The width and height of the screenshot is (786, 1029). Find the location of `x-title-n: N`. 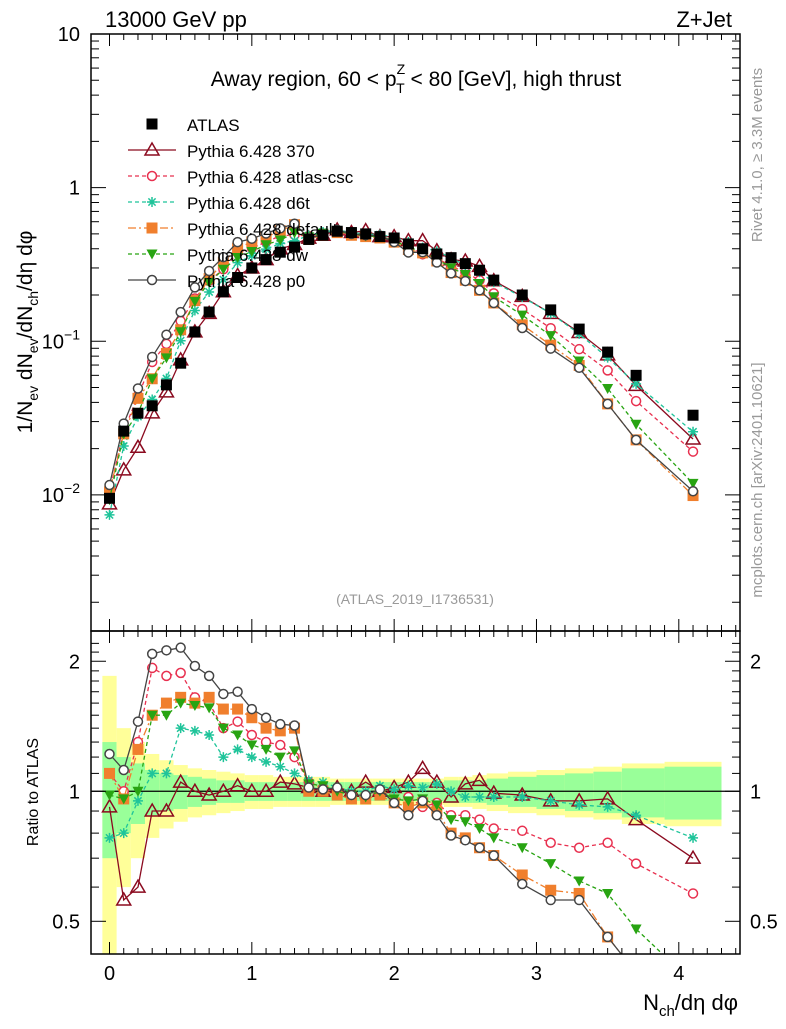

x-title-n: N is located at coordinates (651, 1002).